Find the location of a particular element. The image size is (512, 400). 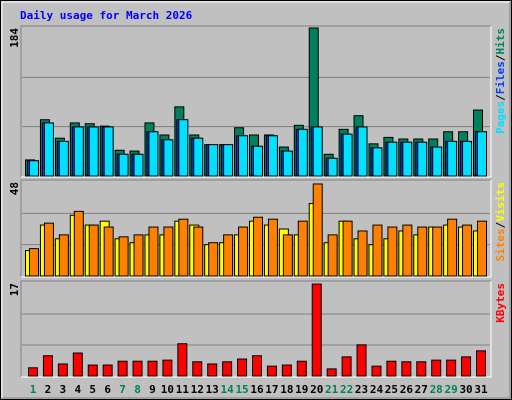

x-tick-label: 15 is located at coordinates (241, 389).